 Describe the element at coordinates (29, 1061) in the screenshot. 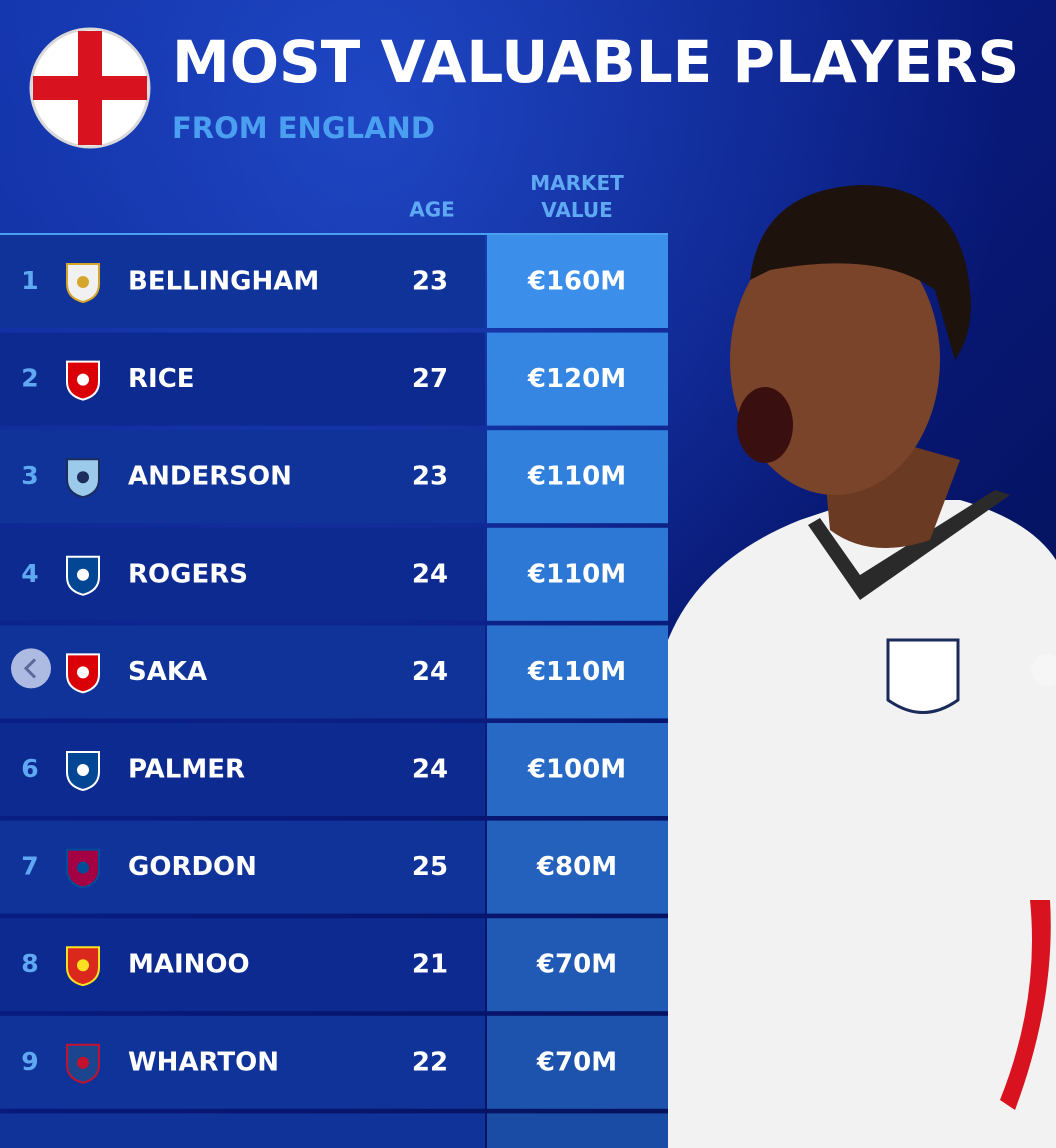

I see `rank: 9` at that location.